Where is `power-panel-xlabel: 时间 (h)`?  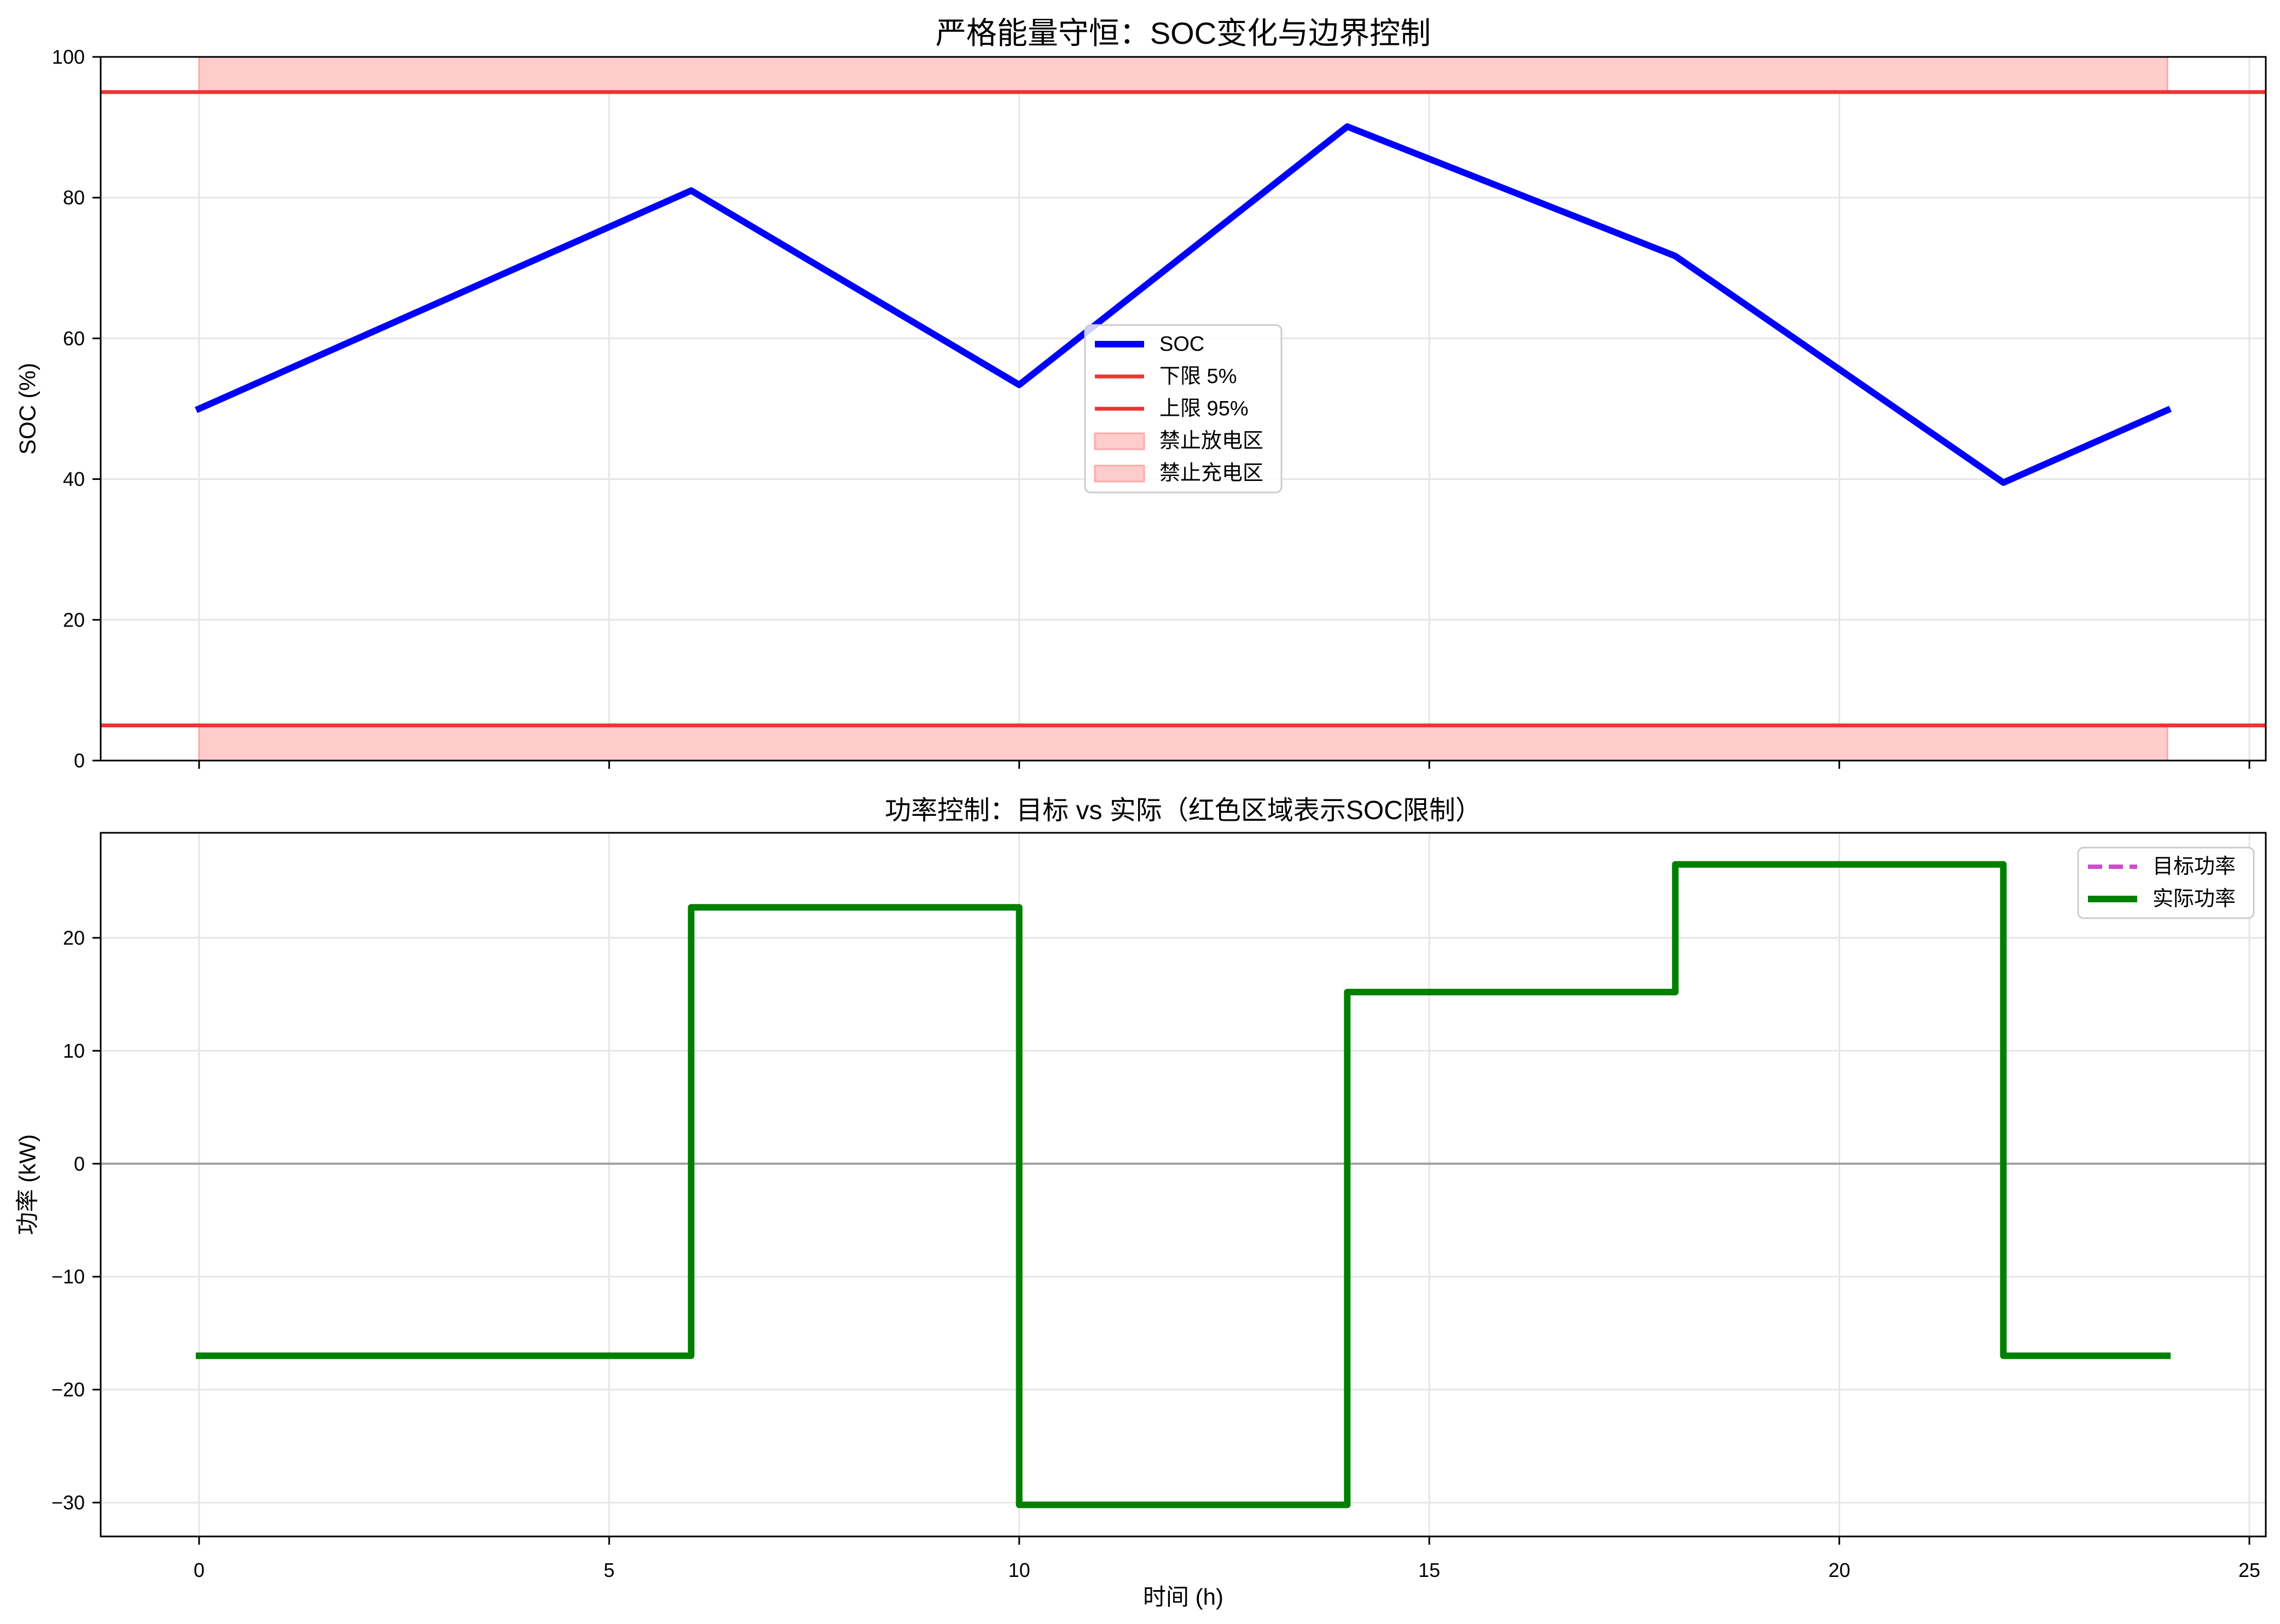
power-panel-xlabel: 时间 (h) is located at coordinates (1183, 1597).